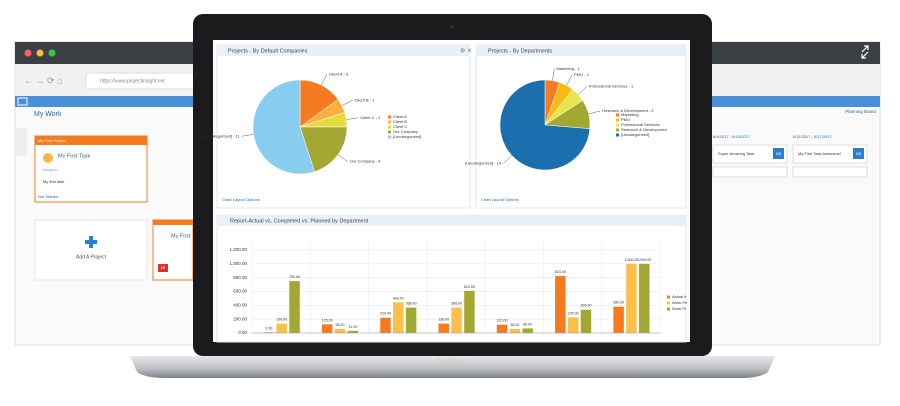 The image size is (900, 406). Describe the element at coordinates (241, 199) in the screenshot. I see `pie-1-footer: Chart Layout Options` at that location.